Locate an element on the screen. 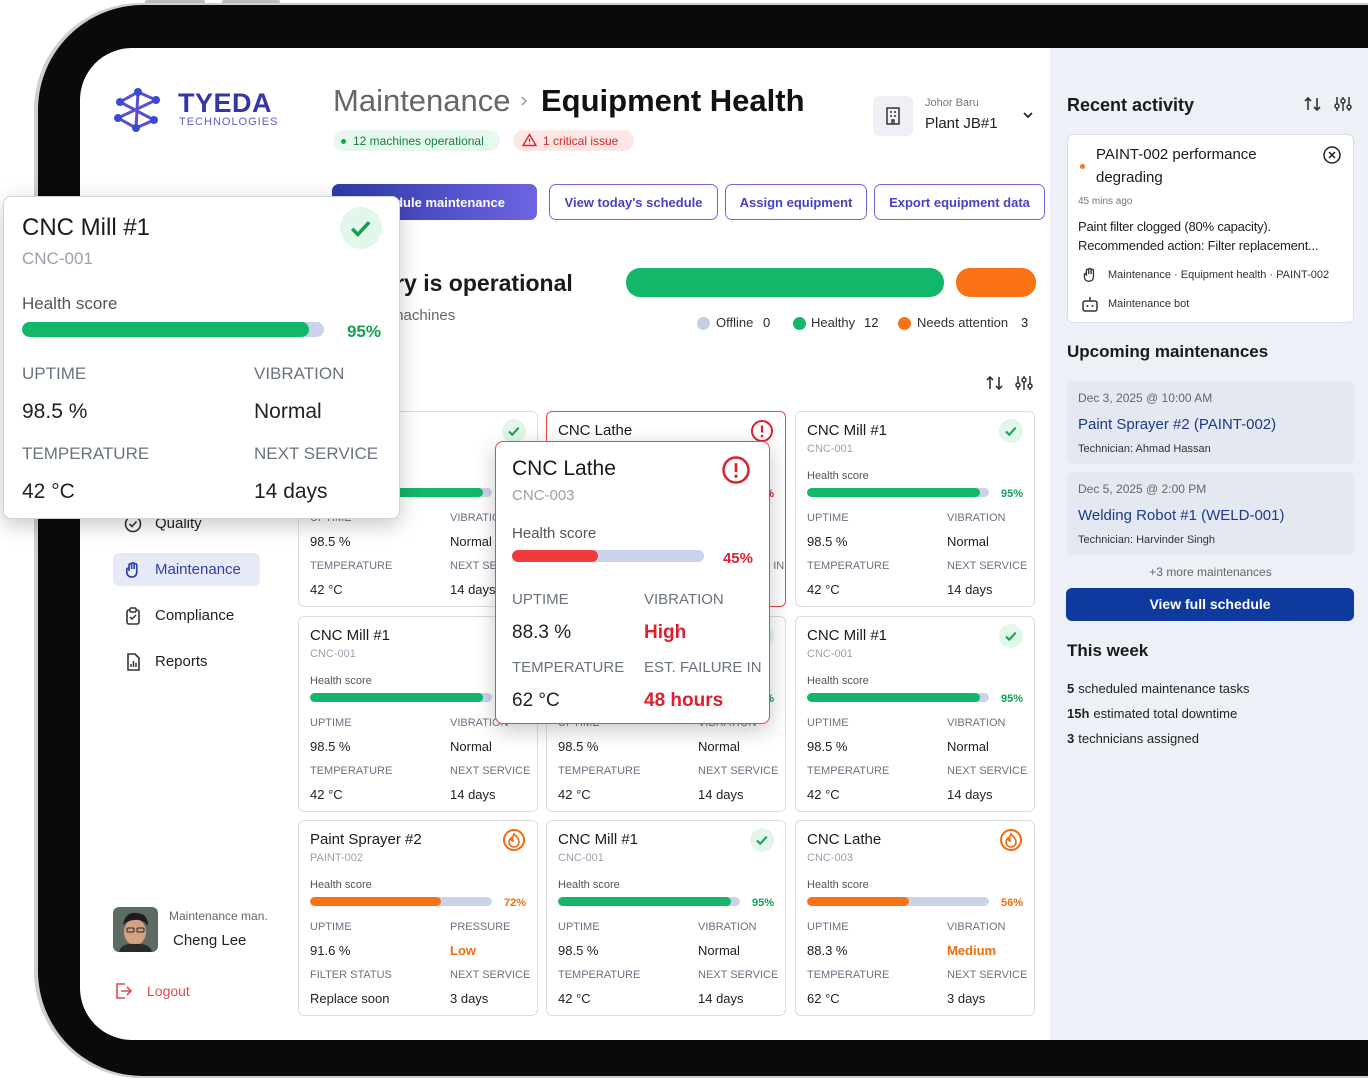 The width and height of the screenshot is (1368, 1080). button-label: View today's schedule is located at coordinates (633, 202).